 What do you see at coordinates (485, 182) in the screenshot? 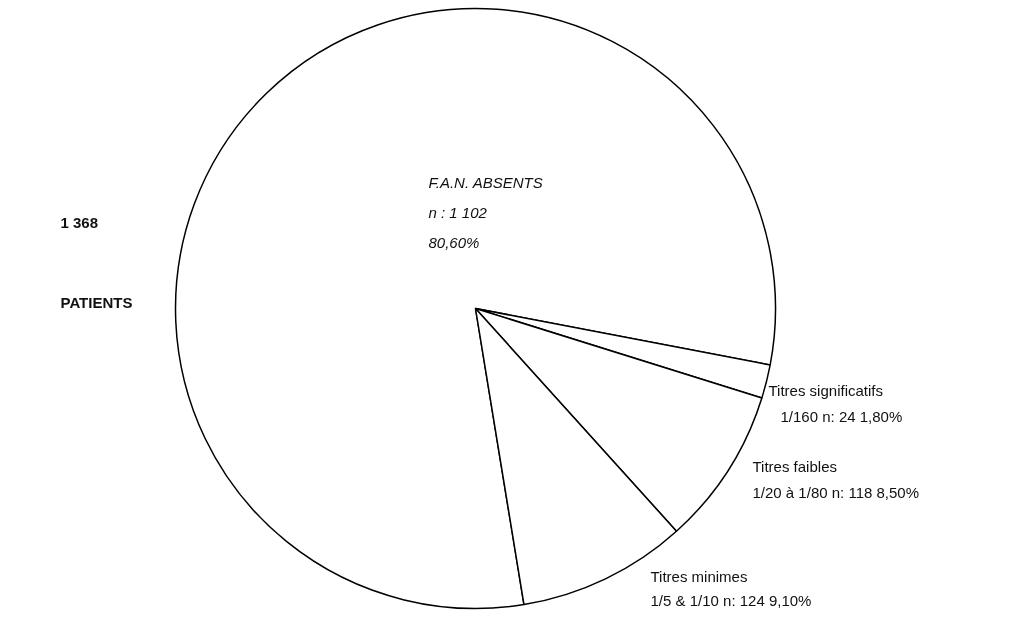
I see `slice-label: F.A.N. ABSENTS` at bounding box center [485, 182].